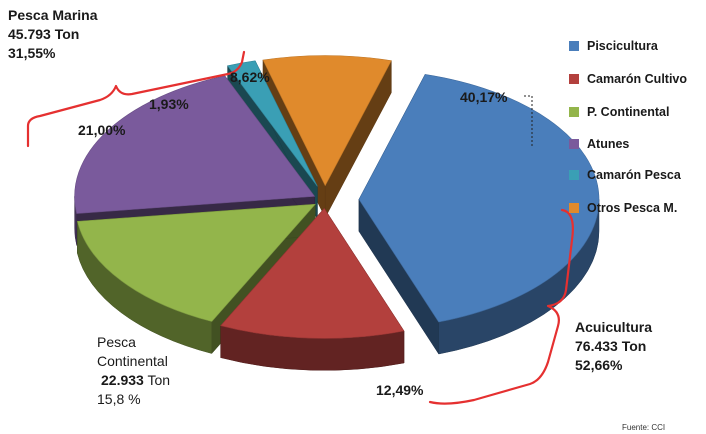 This screenshot has width=706, height=434. What do you see at coordinates (122, 380) in the screenshot?
I see `annotation-continental-amount-value: 22.933` at bounding box center [122, 380].